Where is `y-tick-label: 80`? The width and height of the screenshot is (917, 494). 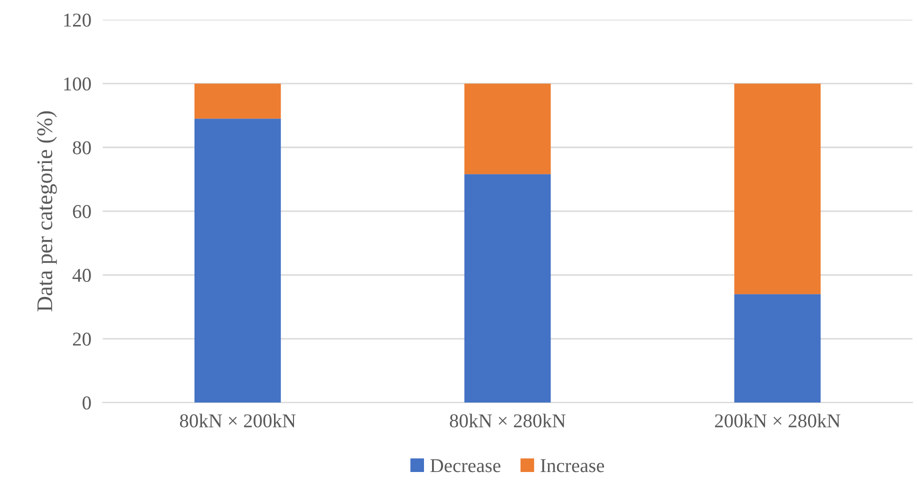 y-tick-label: 80 is located at coordinates (81, 147).